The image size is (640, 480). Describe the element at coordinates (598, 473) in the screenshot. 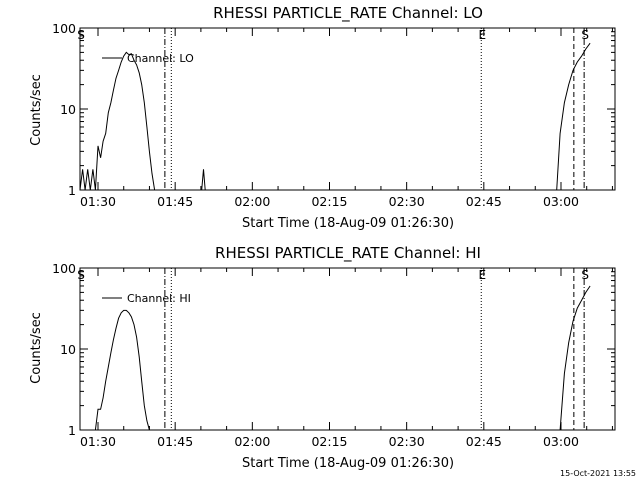

I see `footer-timestamp: 15-Oct-2021 13:55` at that location.